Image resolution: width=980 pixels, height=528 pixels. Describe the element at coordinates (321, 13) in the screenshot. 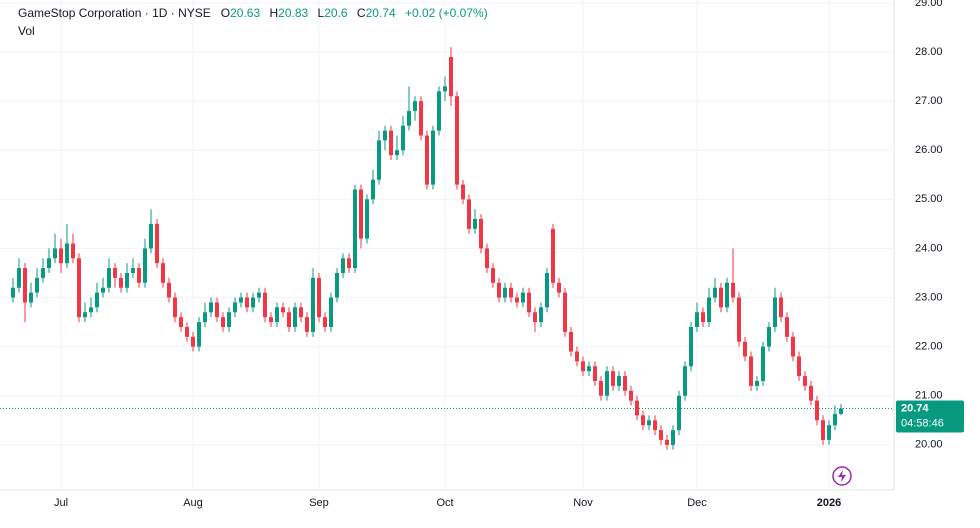

I see `field-label: L` at that location.